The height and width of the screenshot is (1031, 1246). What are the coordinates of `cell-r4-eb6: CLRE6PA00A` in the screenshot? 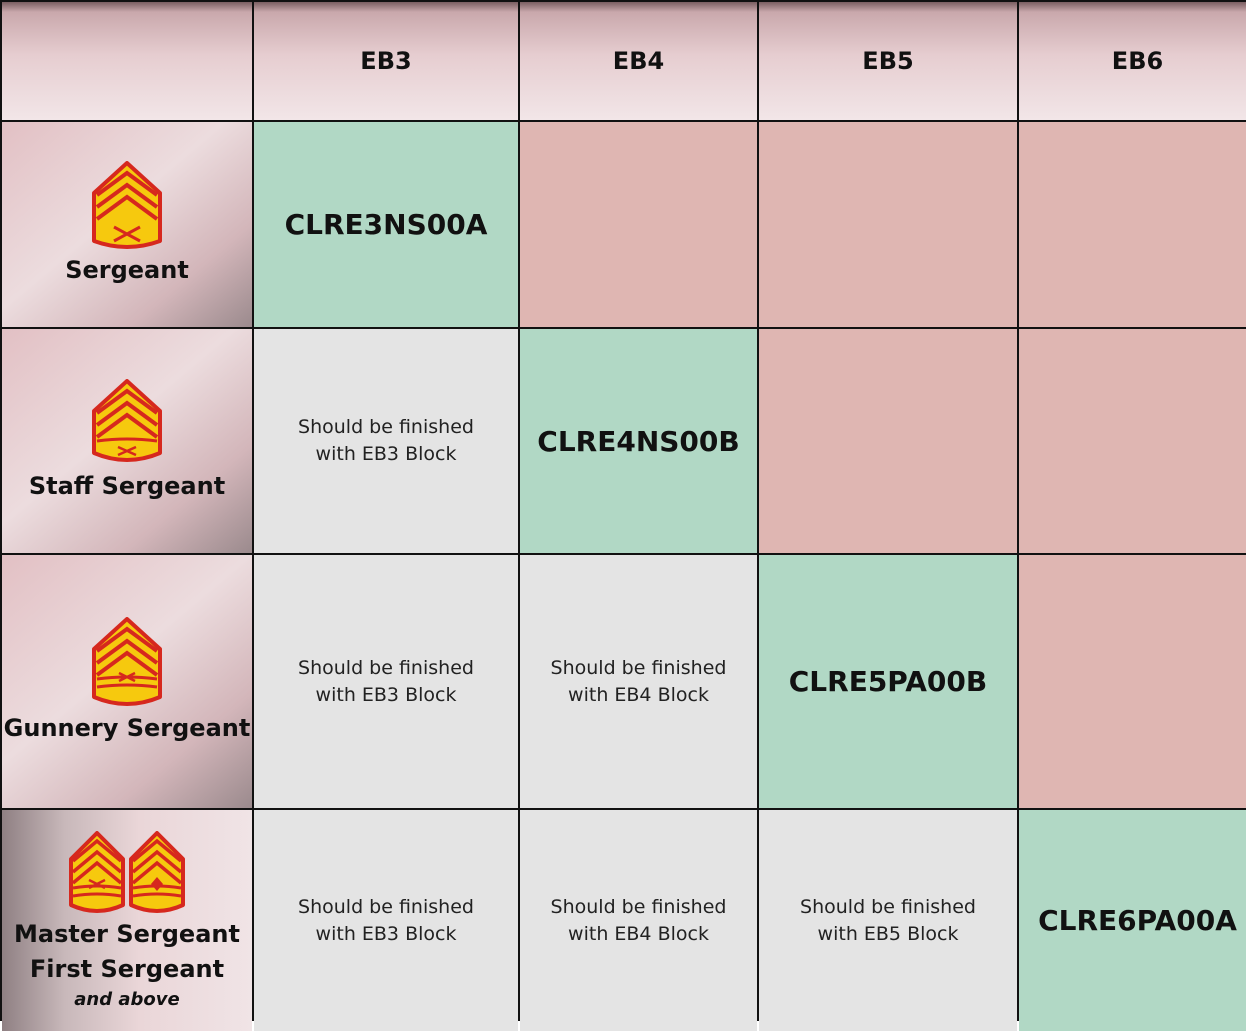 It's located at (1132, 920).